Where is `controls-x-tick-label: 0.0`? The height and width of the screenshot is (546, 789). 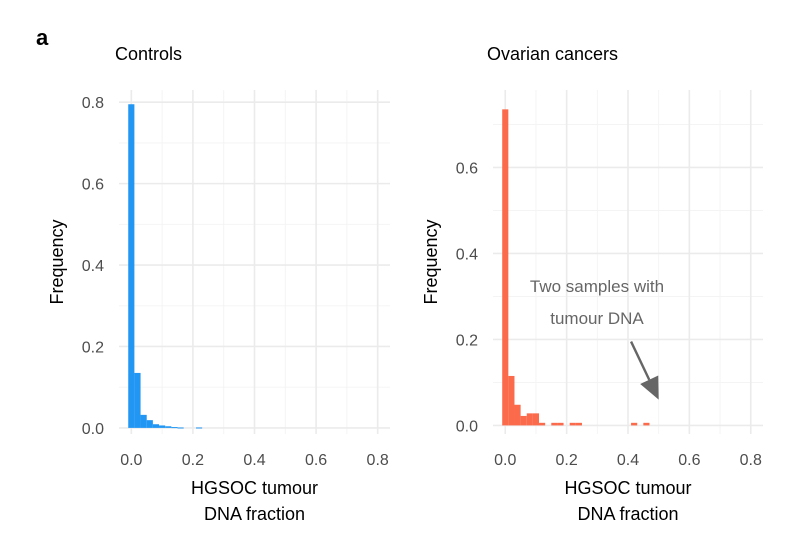
controls-x-tick-label: 0.0 is located at coordinates (131, 460).